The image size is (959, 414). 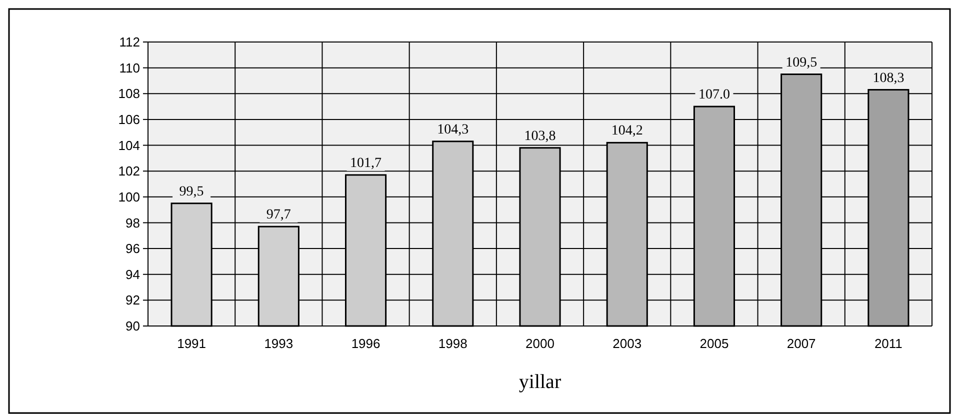 What do you see at coordinates (888, 78) in the screenshot?
I see `data-label: 108,3` at bounding box center [888, 78].